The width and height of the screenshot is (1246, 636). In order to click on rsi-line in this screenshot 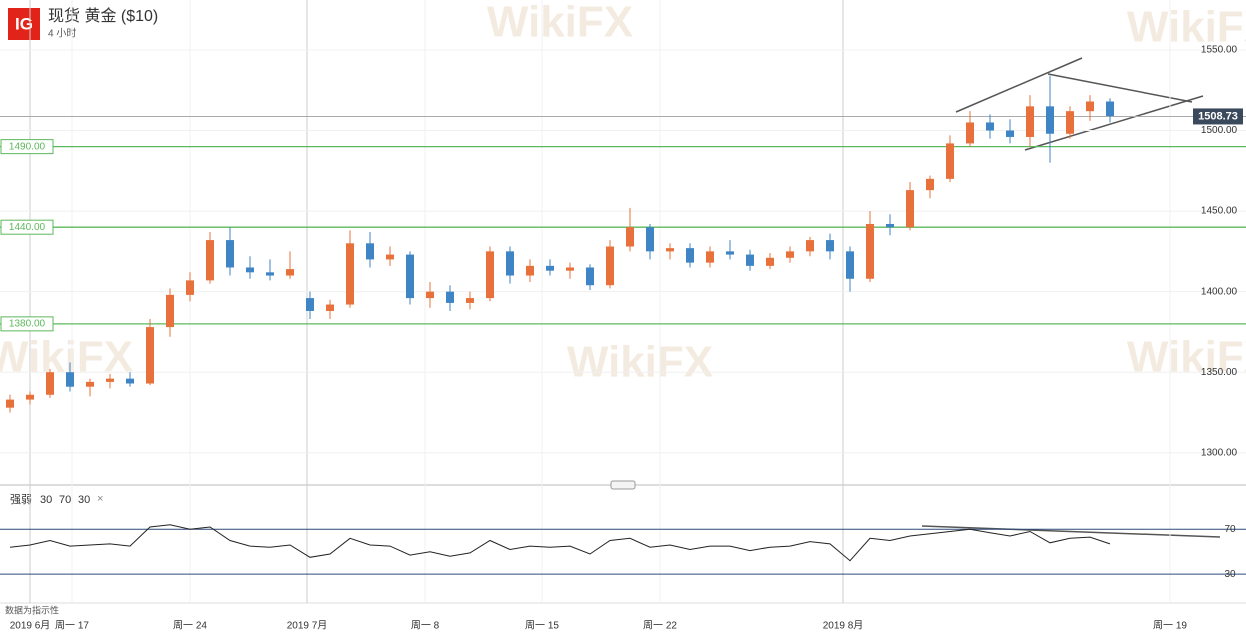, I will do `click(560, 543)`.